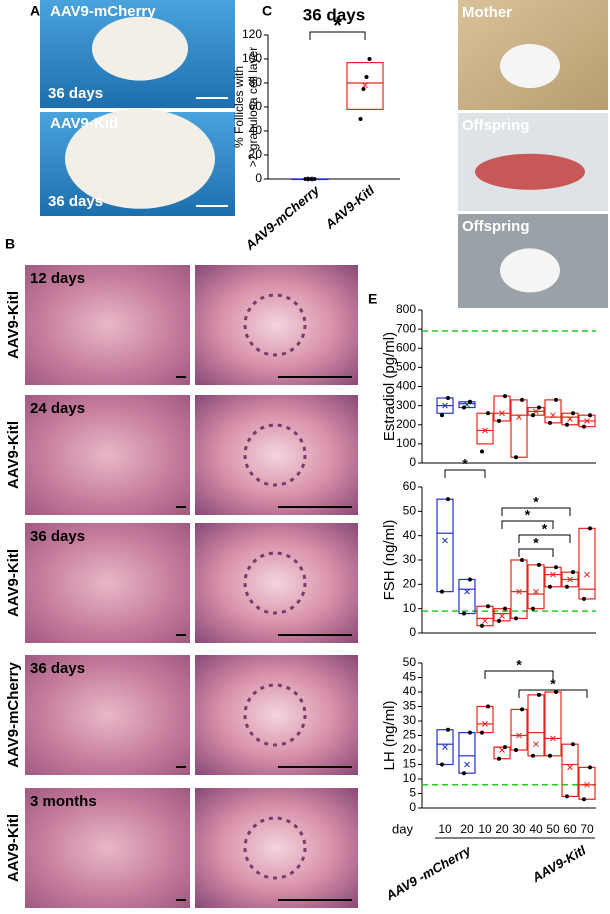  Describe the element at coordinates (267, 11) in the screenshot. I see `panel-label: C` at that location.